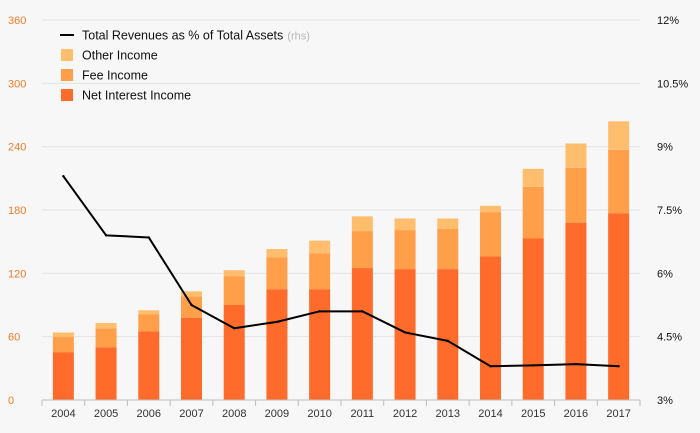 The height and width of the screenshot is (433, 700). Describe the element at coordinates (405, 414) in the screenshot. I see `x-tick-label: 2012` at that location.